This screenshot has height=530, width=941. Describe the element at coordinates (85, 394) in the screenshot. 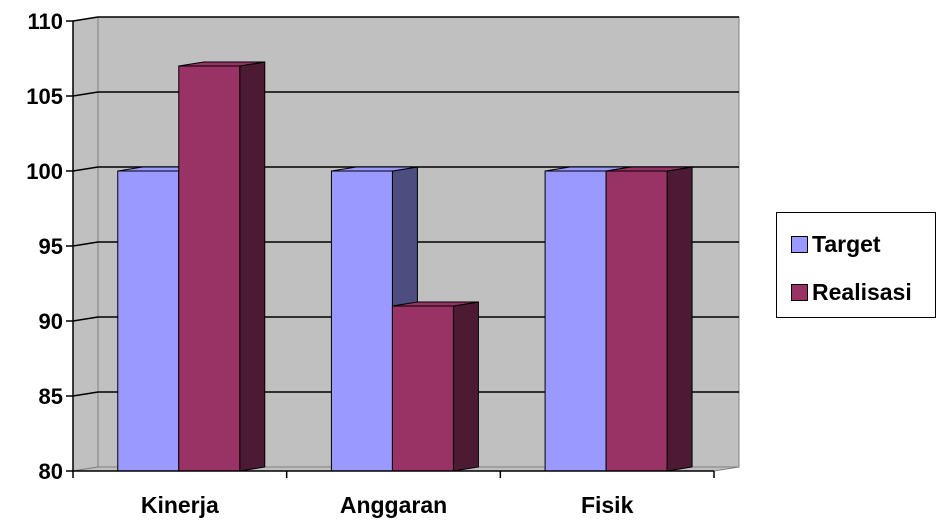

I see `gridline-85-side` at that location.